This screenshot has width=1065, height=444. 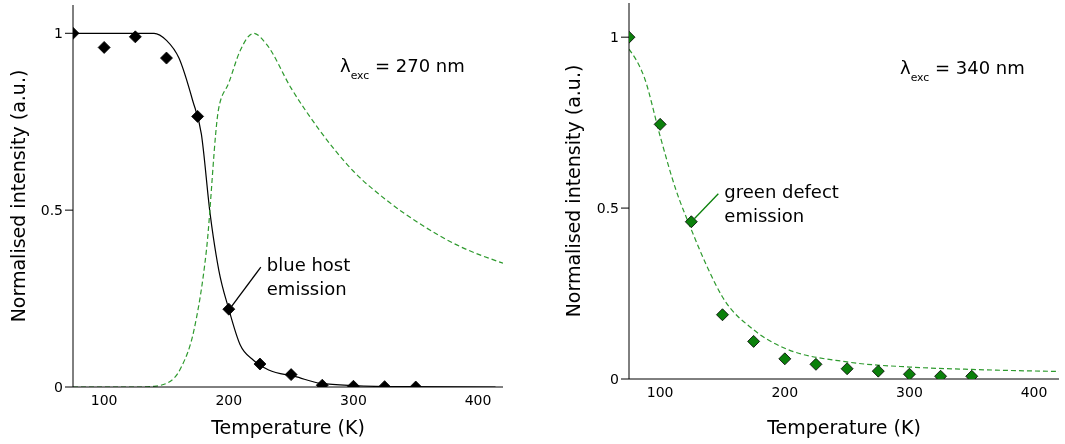 What do you see at coordinates (962, 70) in the screenshot?
I see `annotation: λ$_{exc}$ = 340 nm` at bounding box center [962, 70].